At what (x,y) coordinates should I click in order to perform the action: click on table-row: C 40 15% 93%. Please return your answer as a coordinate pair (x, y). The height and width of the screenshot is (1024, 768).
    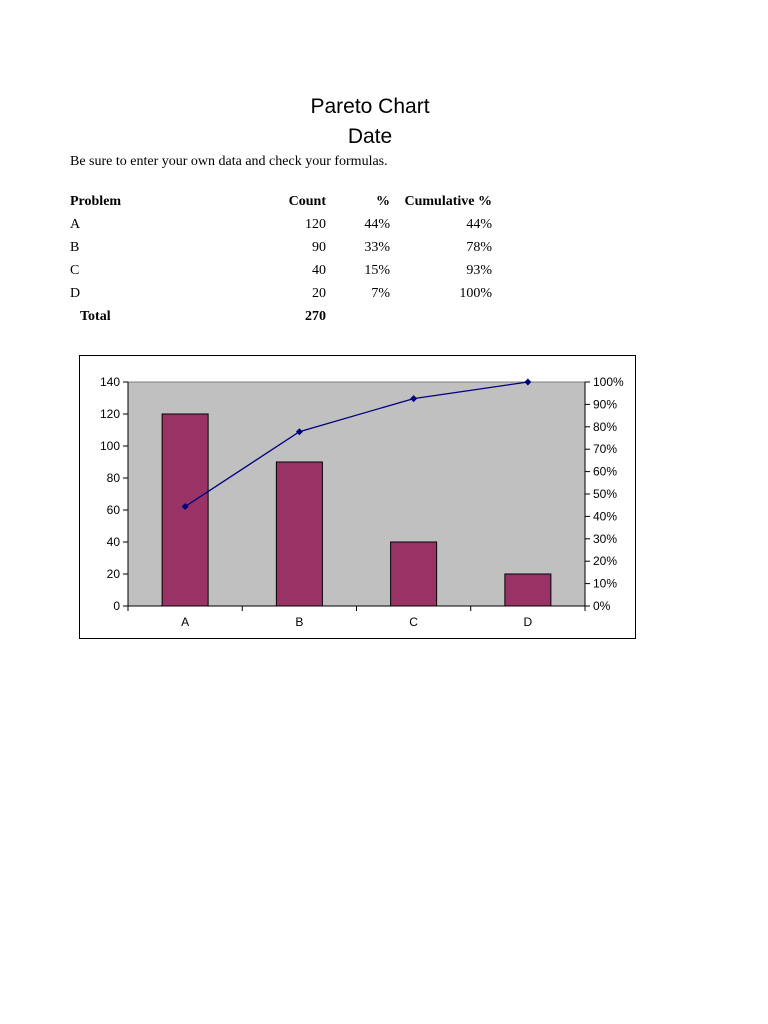
    Looking at the image, I should click on (281, 270).